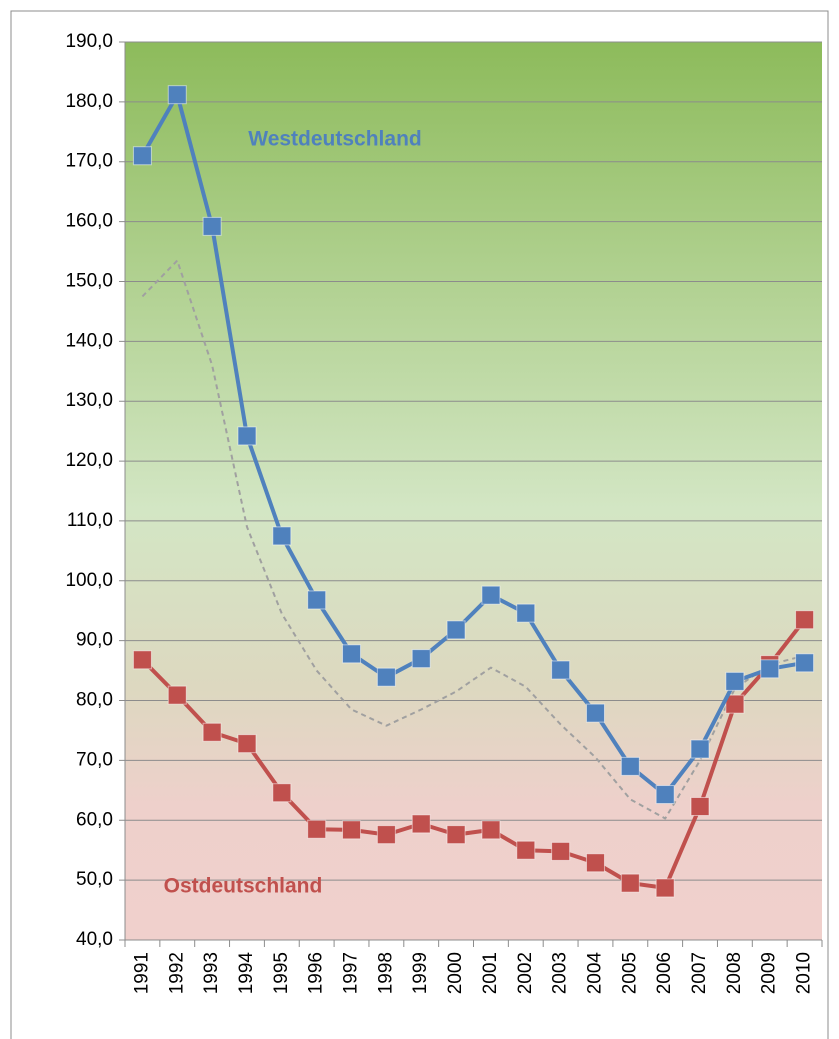 The height and width of the screenshot is (1039, 839). I want to click on y-tick-label: 90,0, so click(94, 640).